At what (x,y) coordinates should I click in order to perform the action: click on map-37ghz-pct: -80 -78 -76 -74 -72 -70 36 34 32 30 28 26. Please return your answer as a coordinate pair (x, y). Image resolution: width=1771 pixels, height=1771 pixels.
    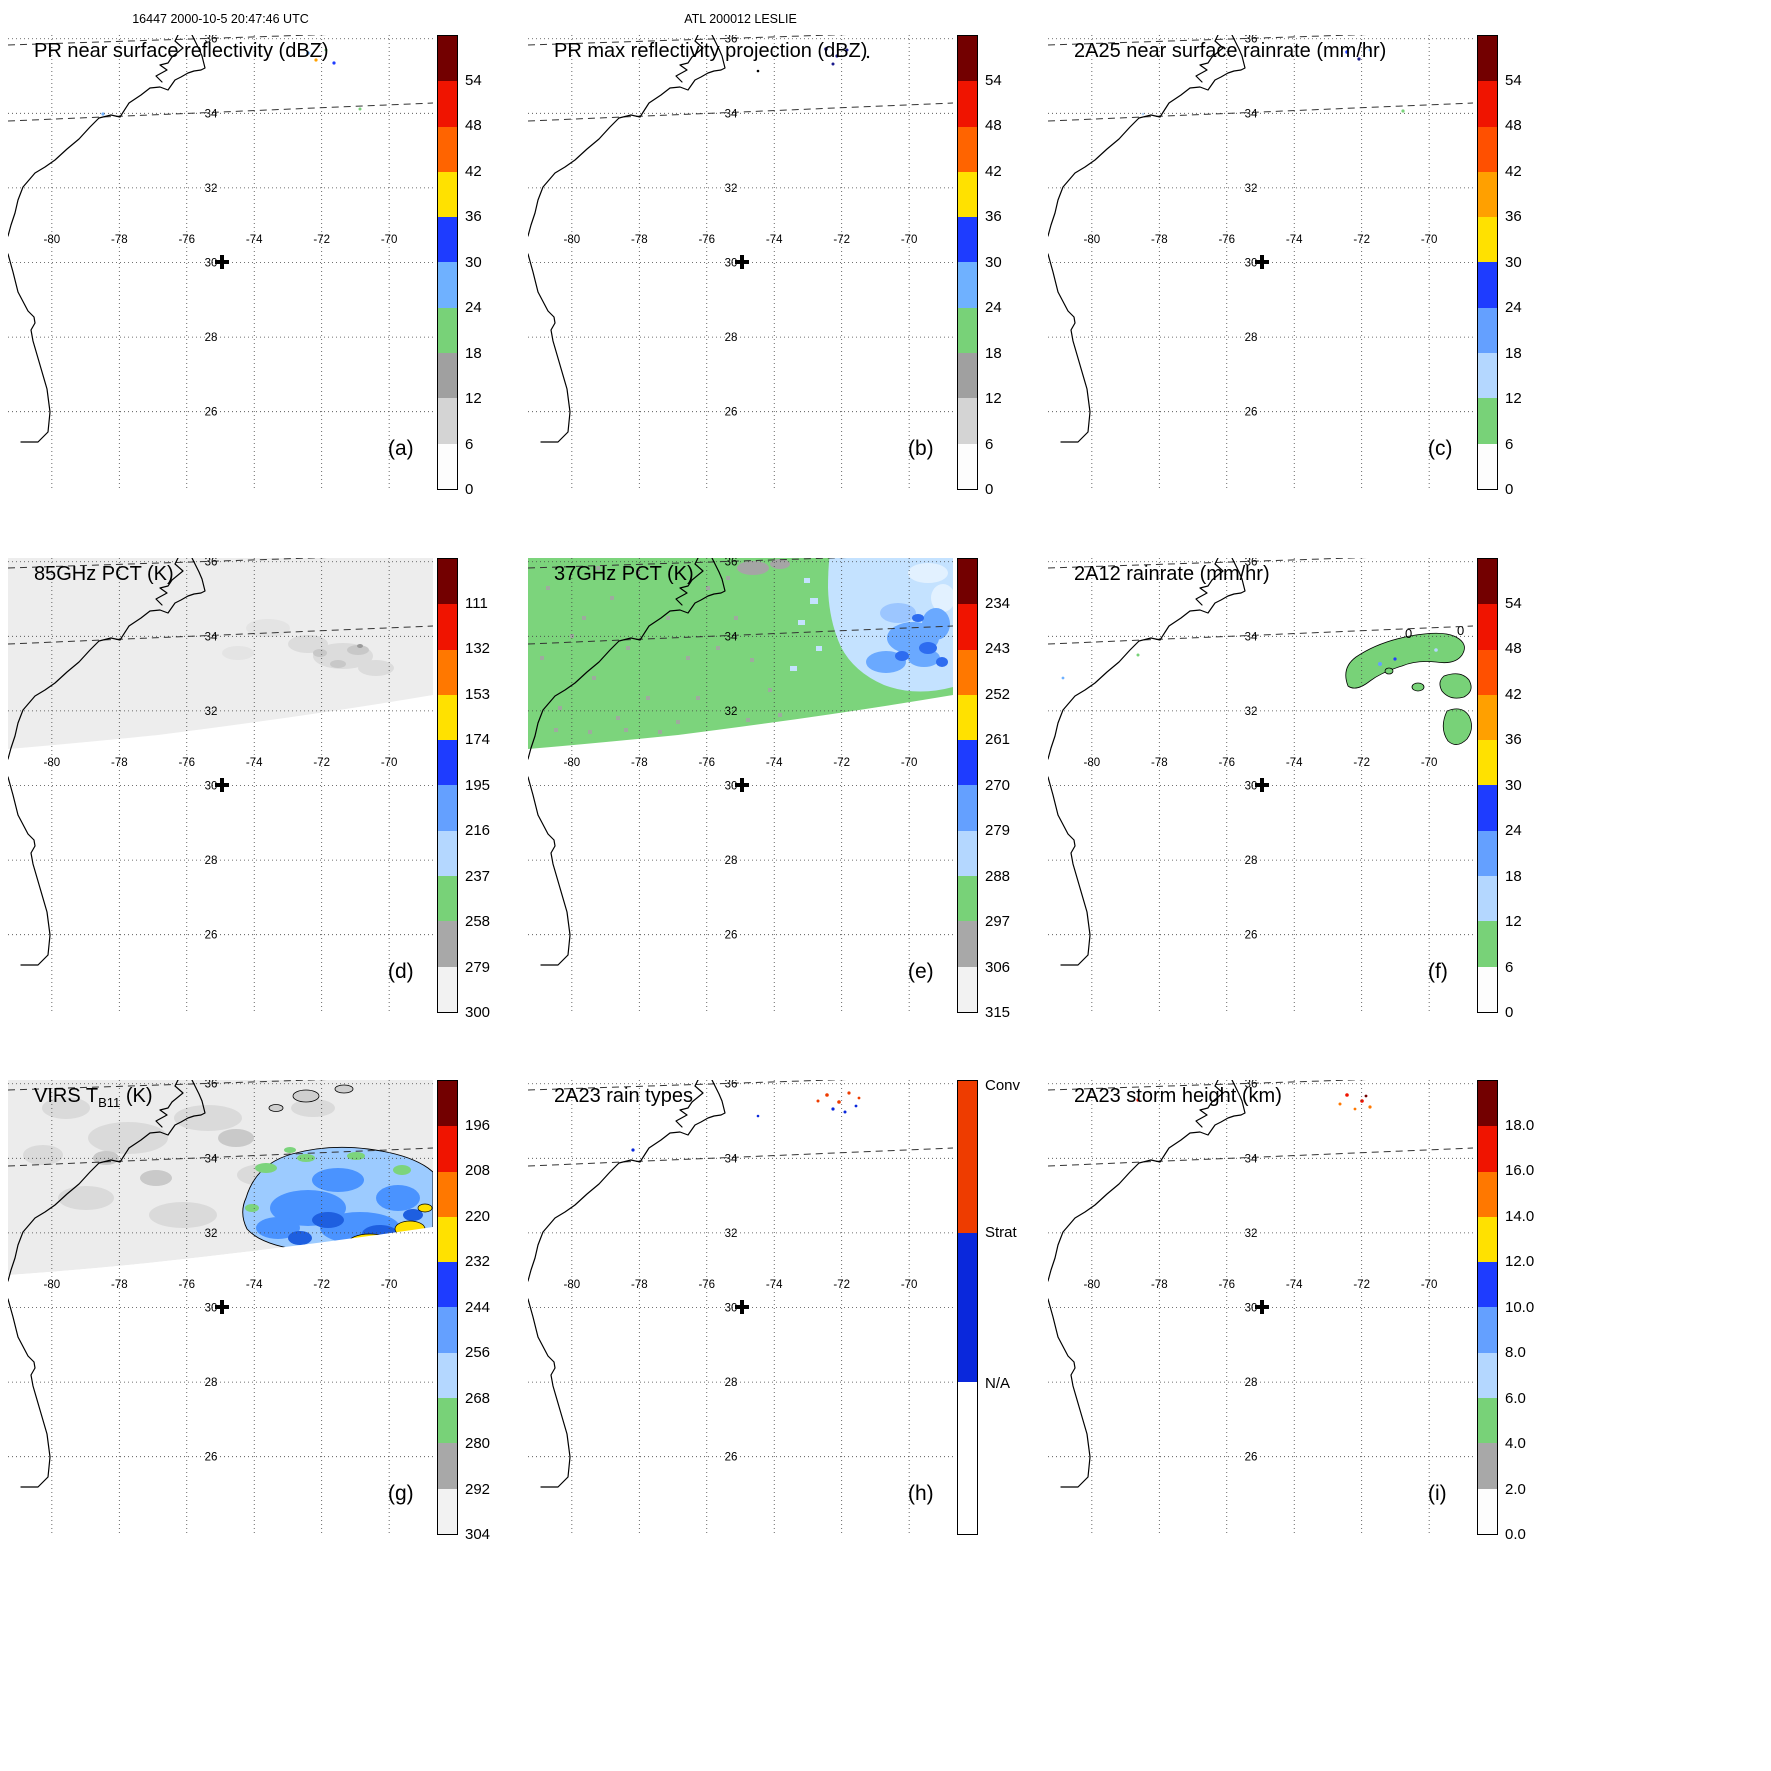
    Looking at the image, I should click on (740, 785).